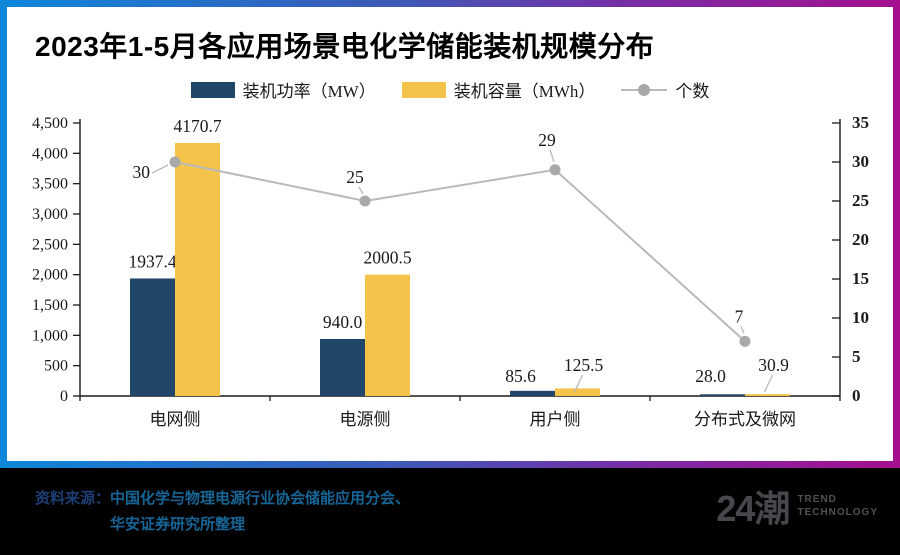 This screenshot has height=555, width=900. I want to click on brand-logo: 24潮 TREND TECHNOLOGY, so click(797, 506).